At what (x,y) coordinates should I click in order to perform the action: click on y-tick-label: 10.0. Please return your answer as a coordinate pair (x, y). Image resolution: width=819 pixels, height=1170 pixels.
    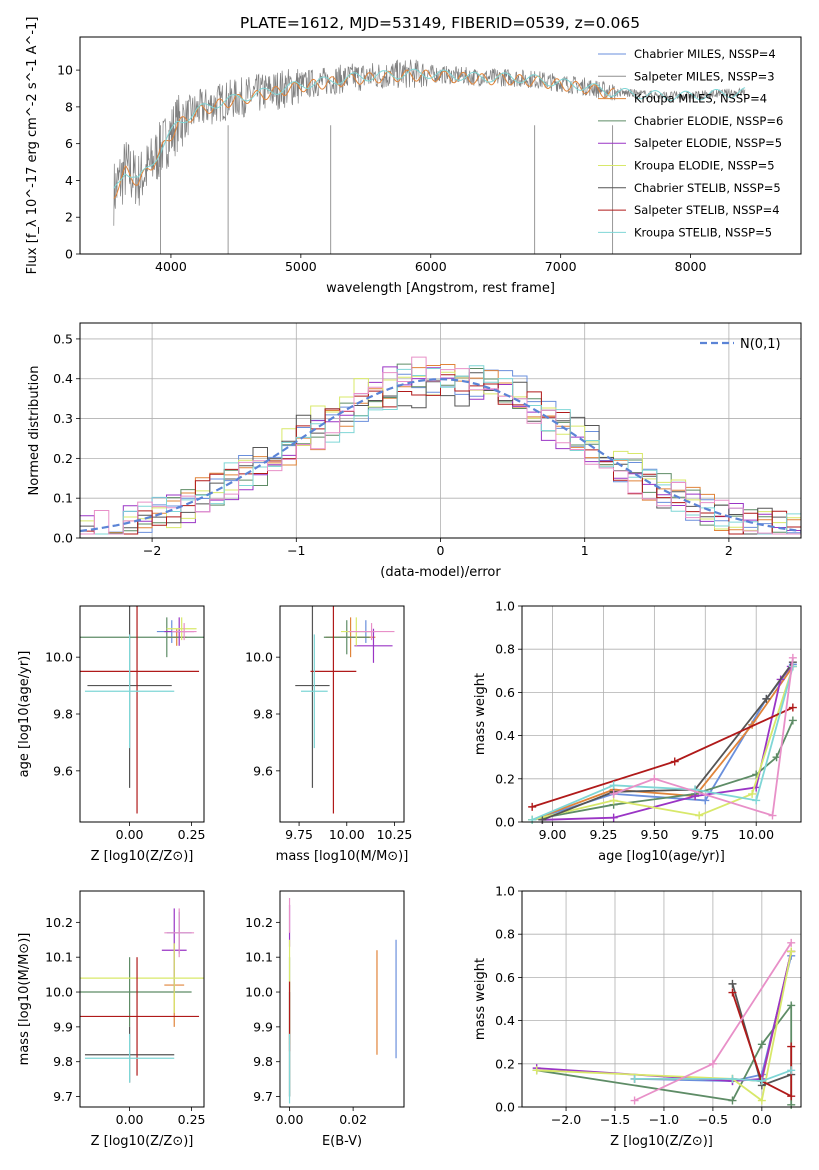
    Looking at the image, I should click on (59, 992).